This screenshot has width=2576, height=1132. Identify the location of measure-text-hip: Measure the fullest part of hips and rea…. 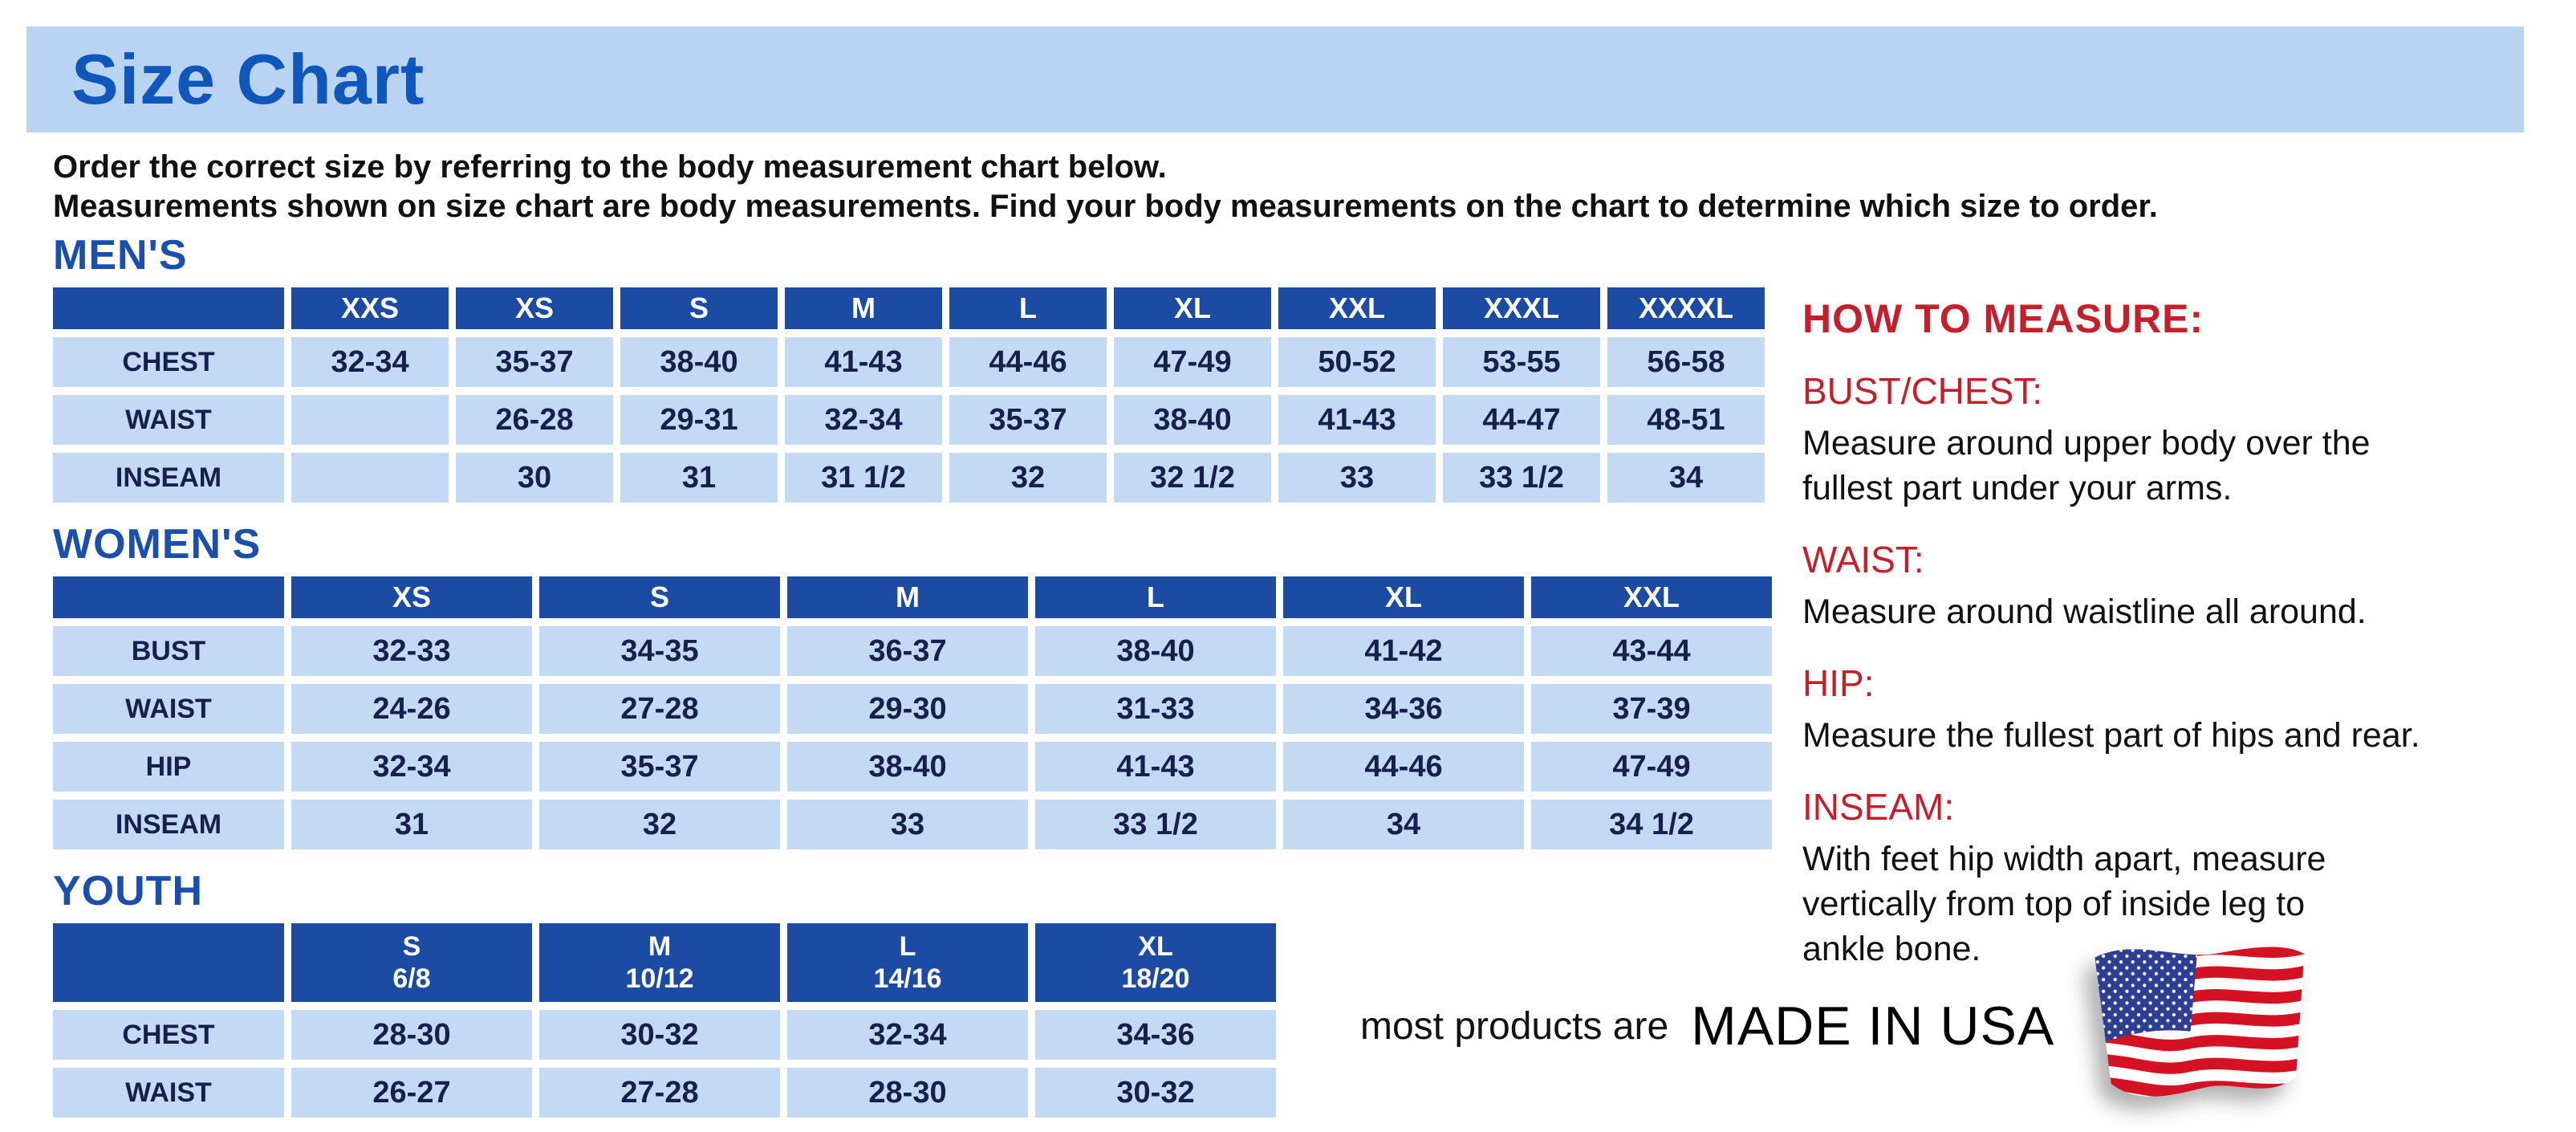
(2111, 735).